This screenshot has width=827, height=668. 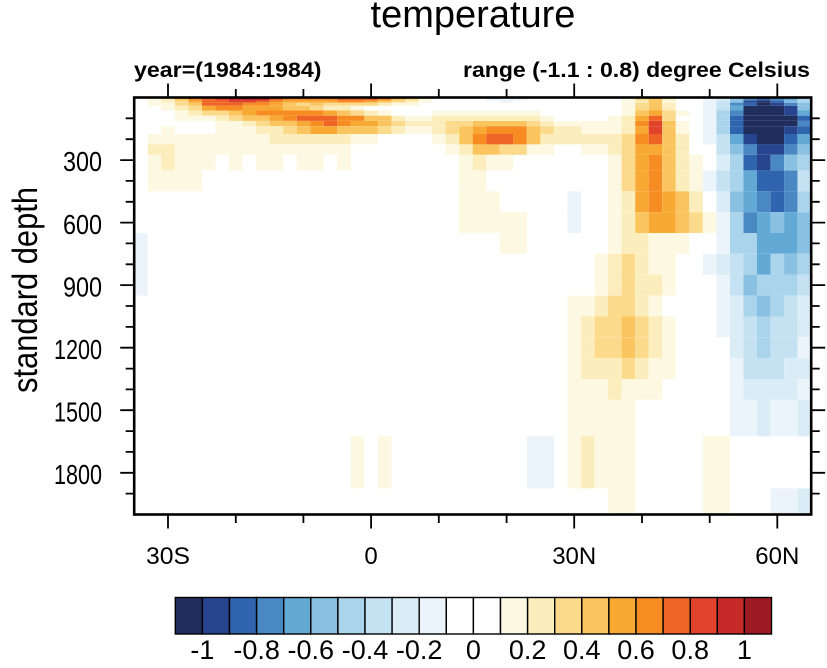 I want to click on svg-text: temperature, so click(x=473, y=18).